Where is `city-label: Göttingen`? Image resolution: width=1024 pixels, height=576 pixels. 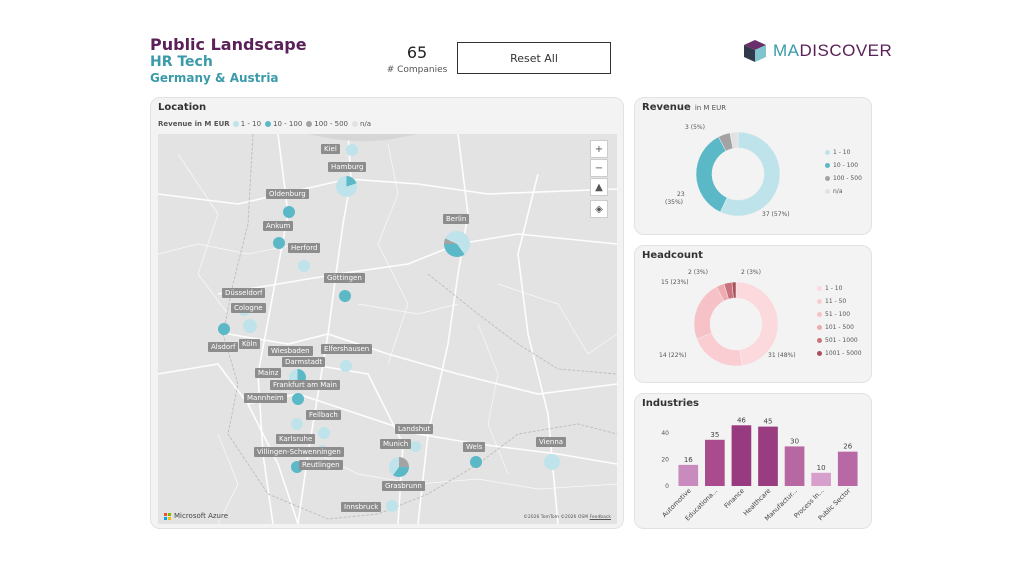 city-label: Göttingen is located at coordinates (344, 278).